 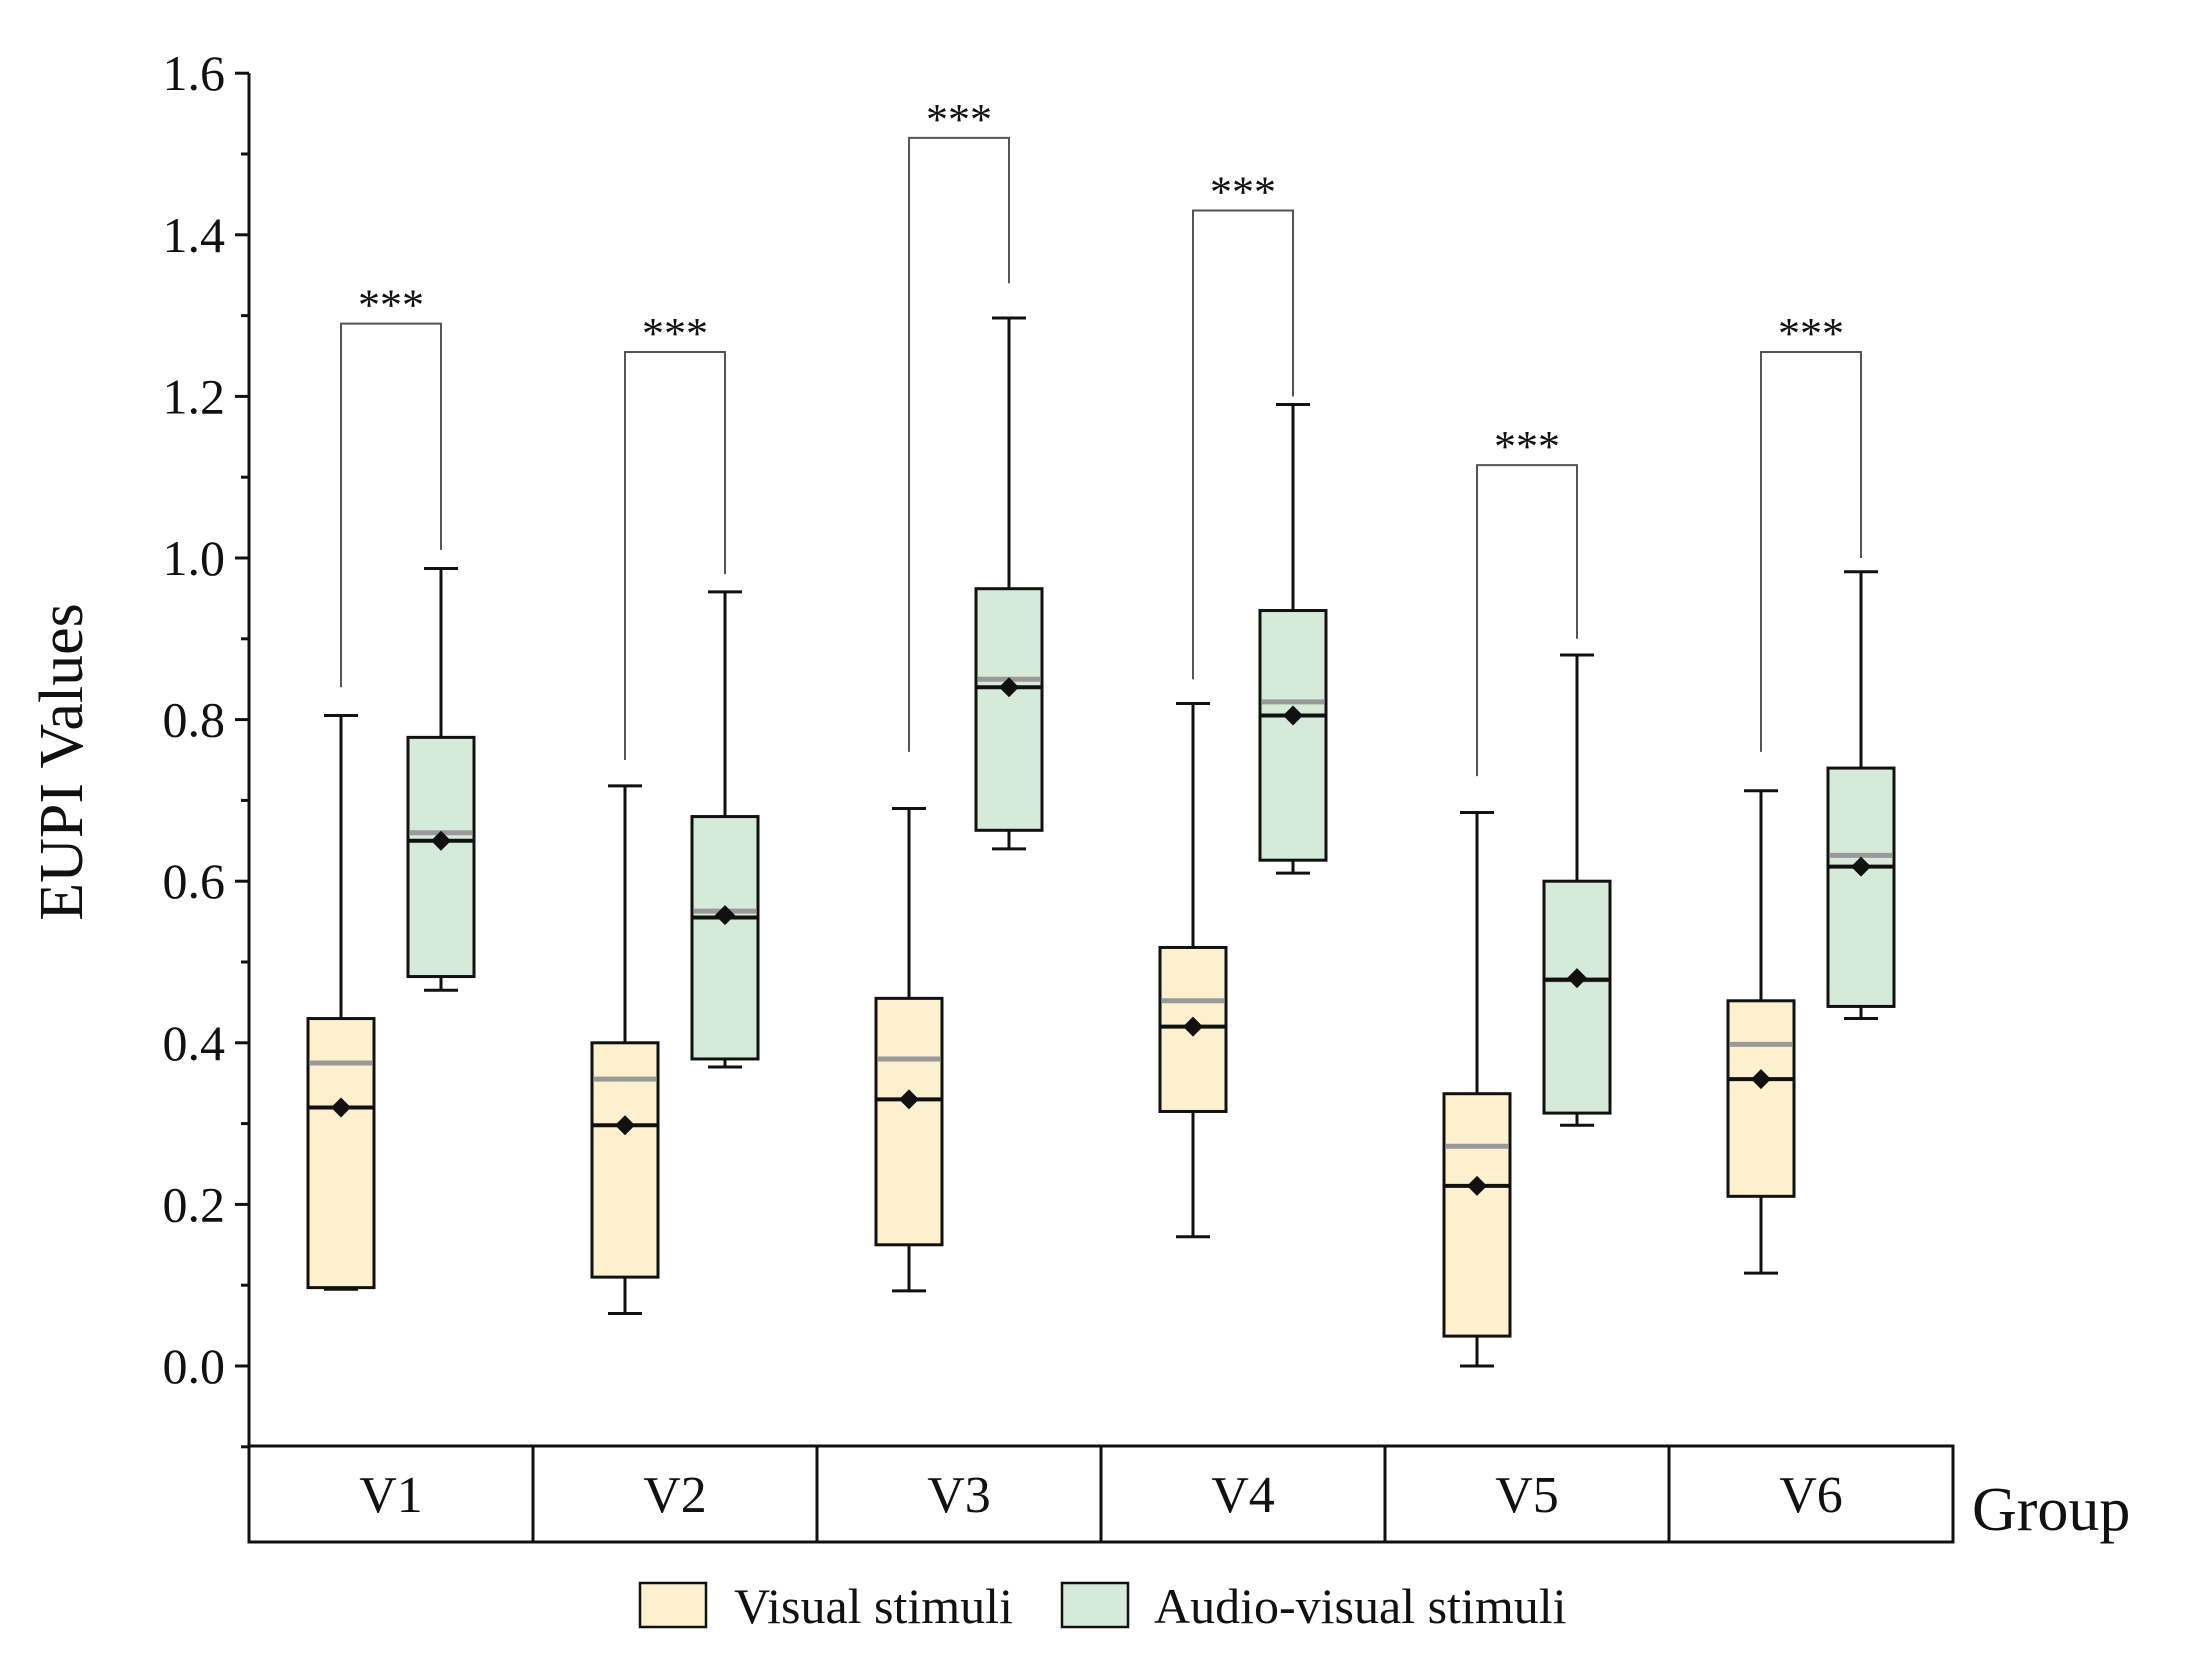 I want to click on y-tick-label: 0.6, so click(x=194, y=881).